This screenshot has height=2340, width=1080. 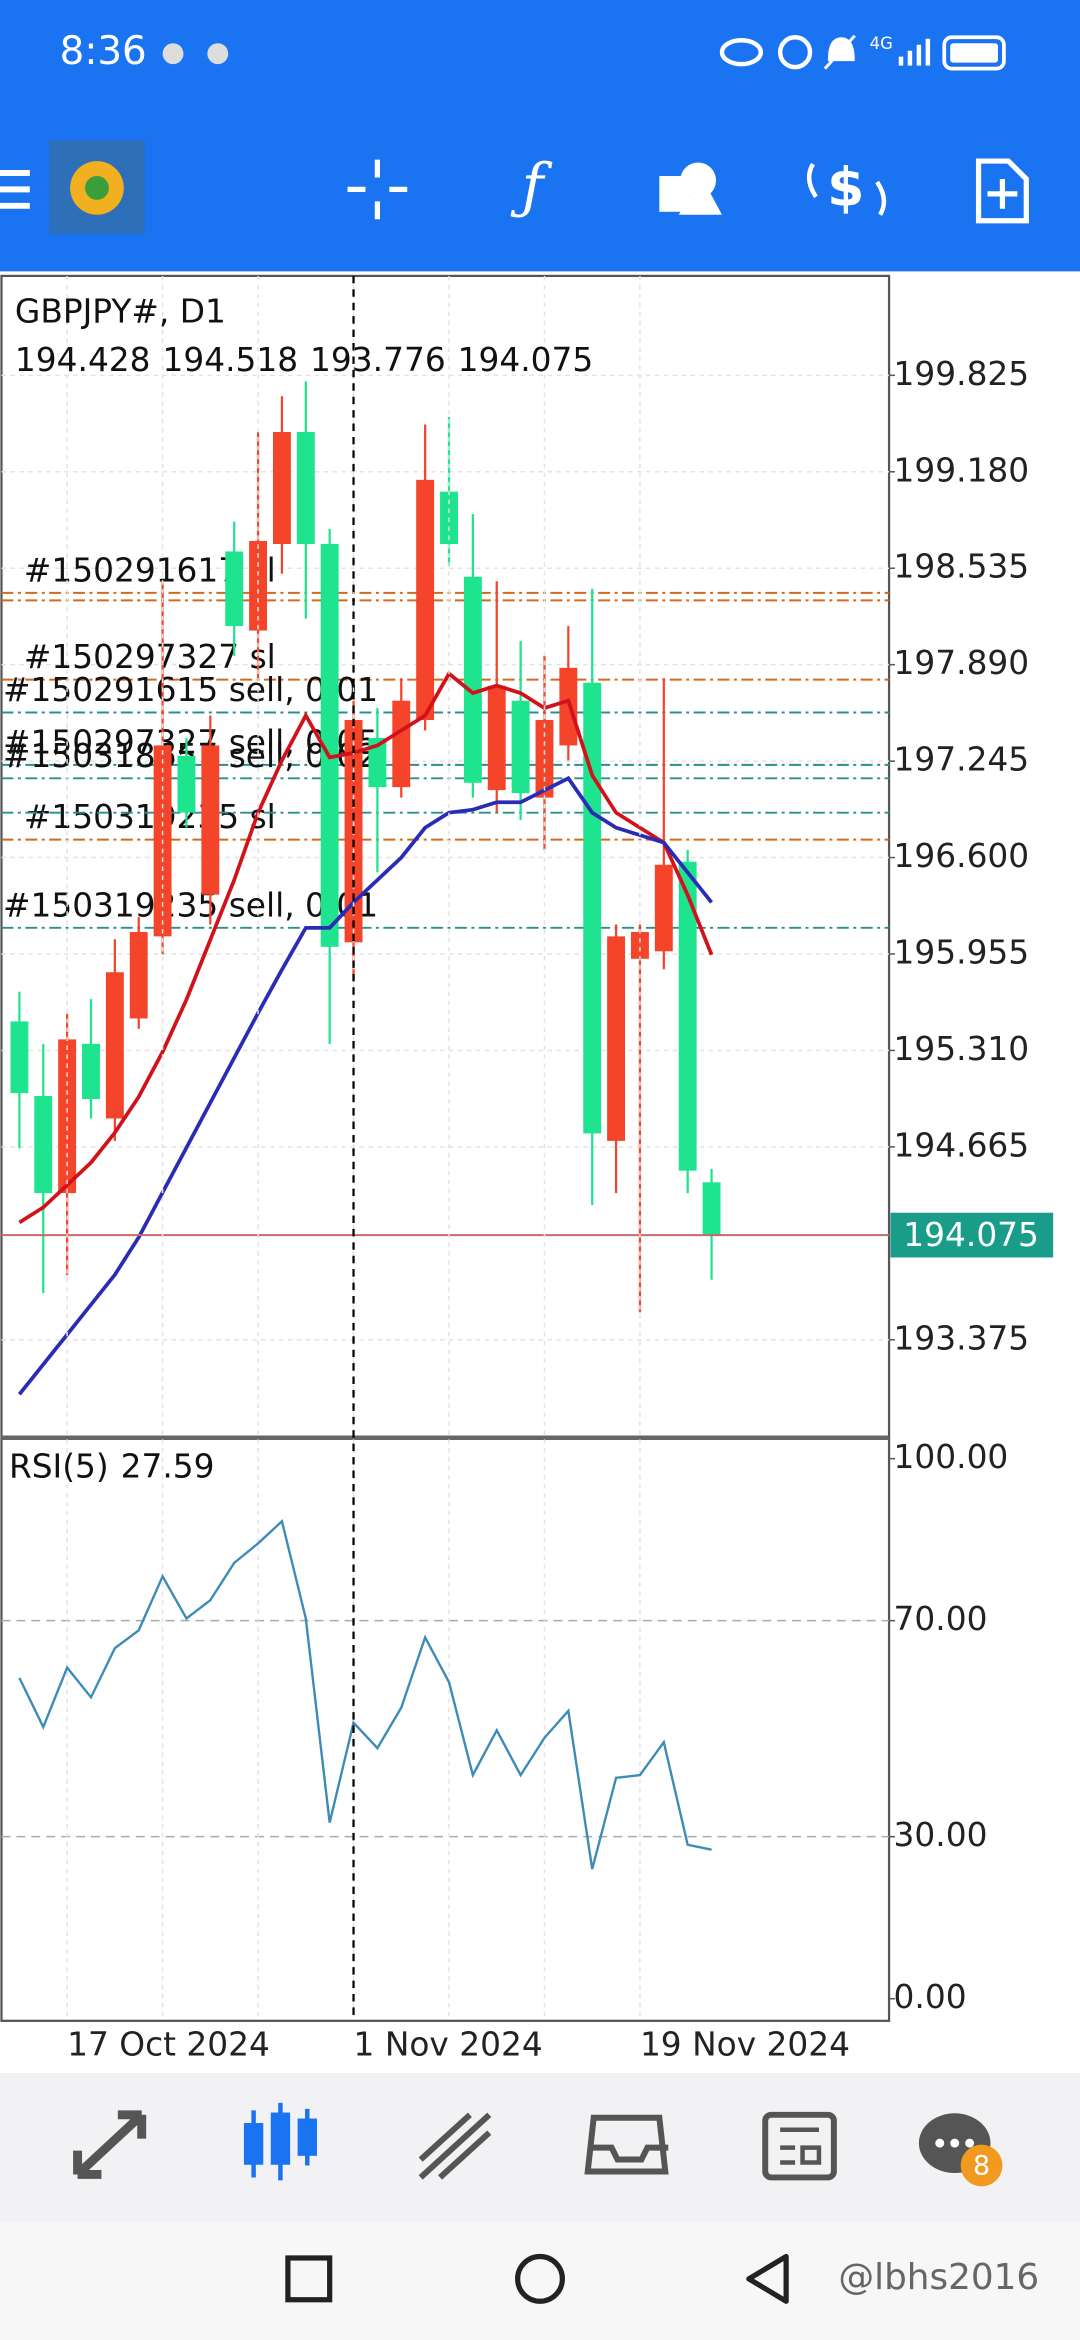 What do you see at coordinates (540, 136) in the screenshot?
I see `top-bar` at bounding box center [540, 136].